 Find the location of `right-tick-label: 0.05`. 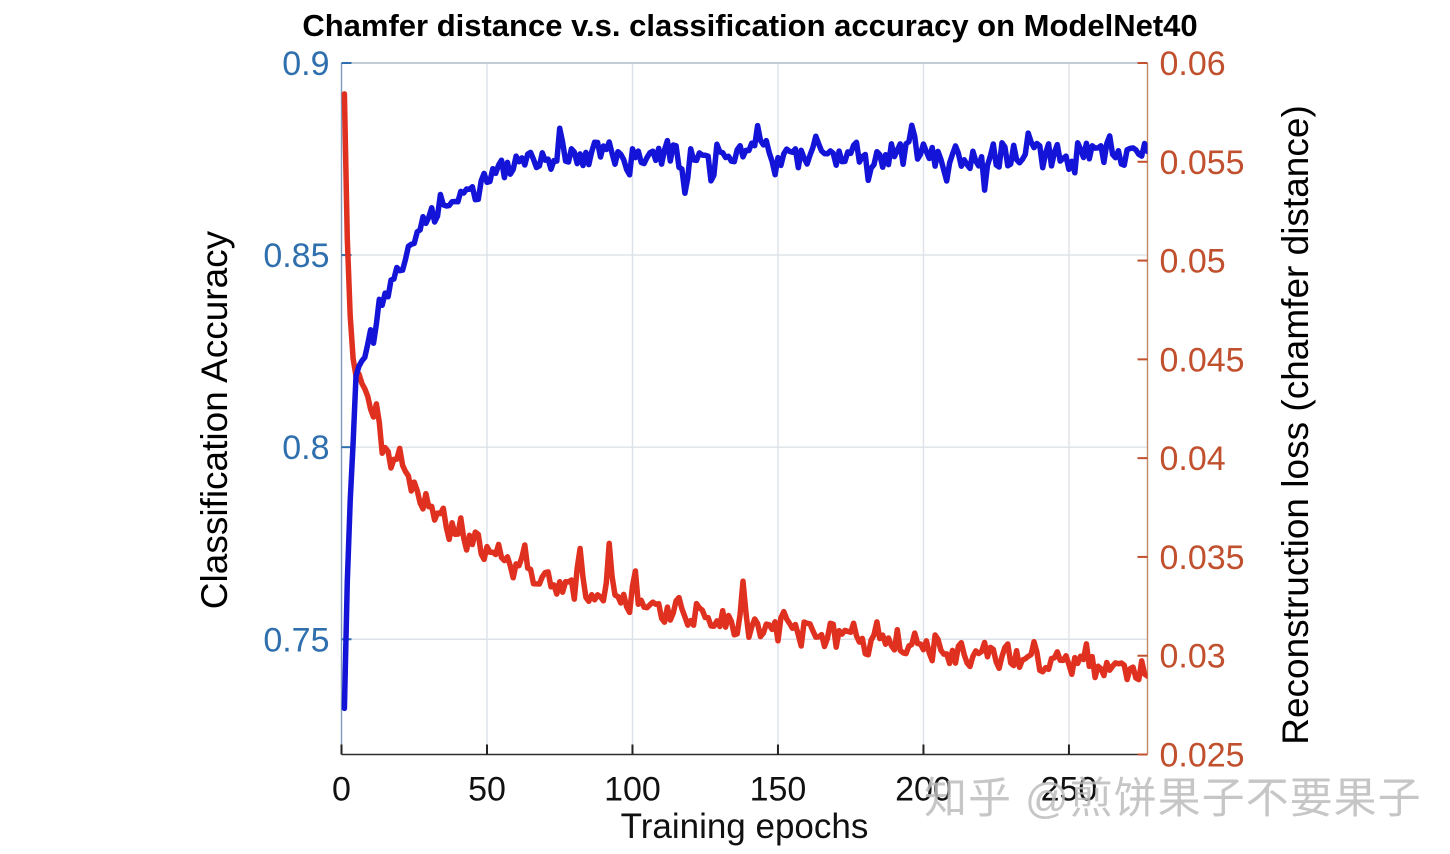

right-tick-label: 0.05 is located at coordinates (1193, 262).